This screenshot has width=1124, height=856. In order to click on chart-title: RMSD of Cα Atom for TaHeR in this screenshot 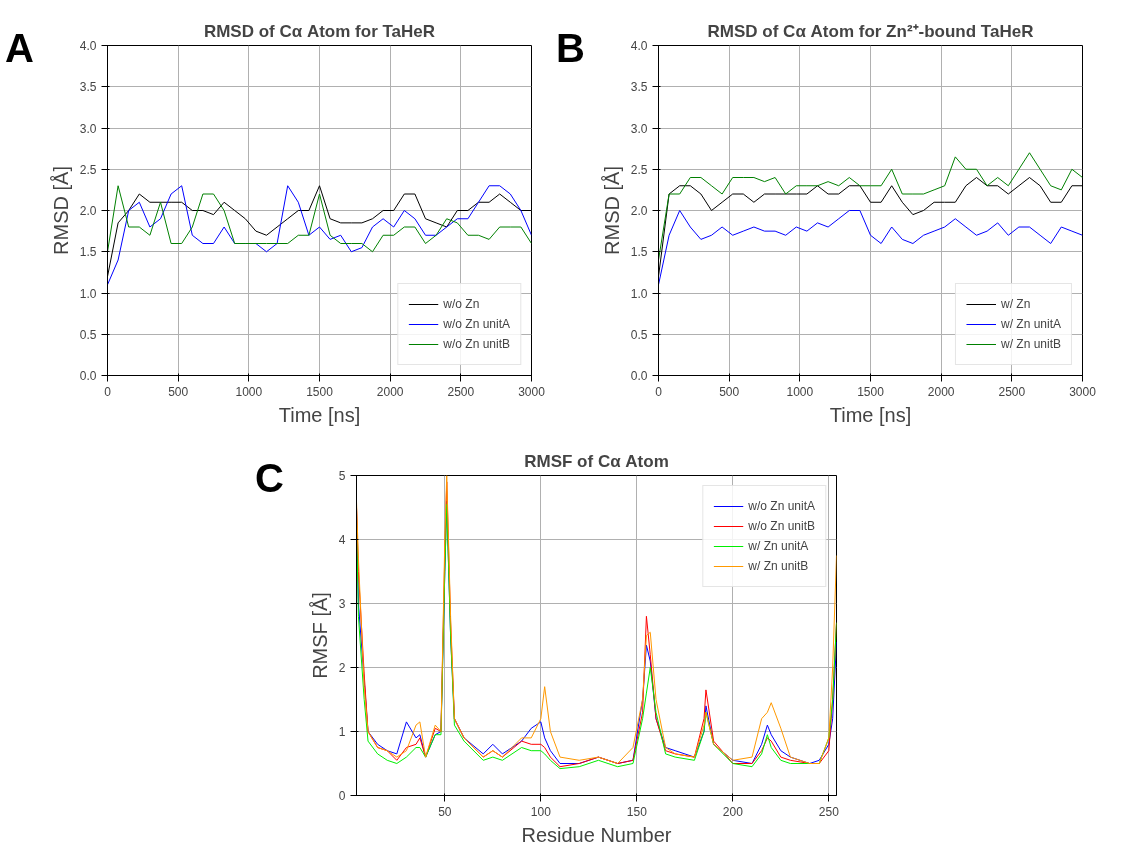, I will do `click(319, 31)`.